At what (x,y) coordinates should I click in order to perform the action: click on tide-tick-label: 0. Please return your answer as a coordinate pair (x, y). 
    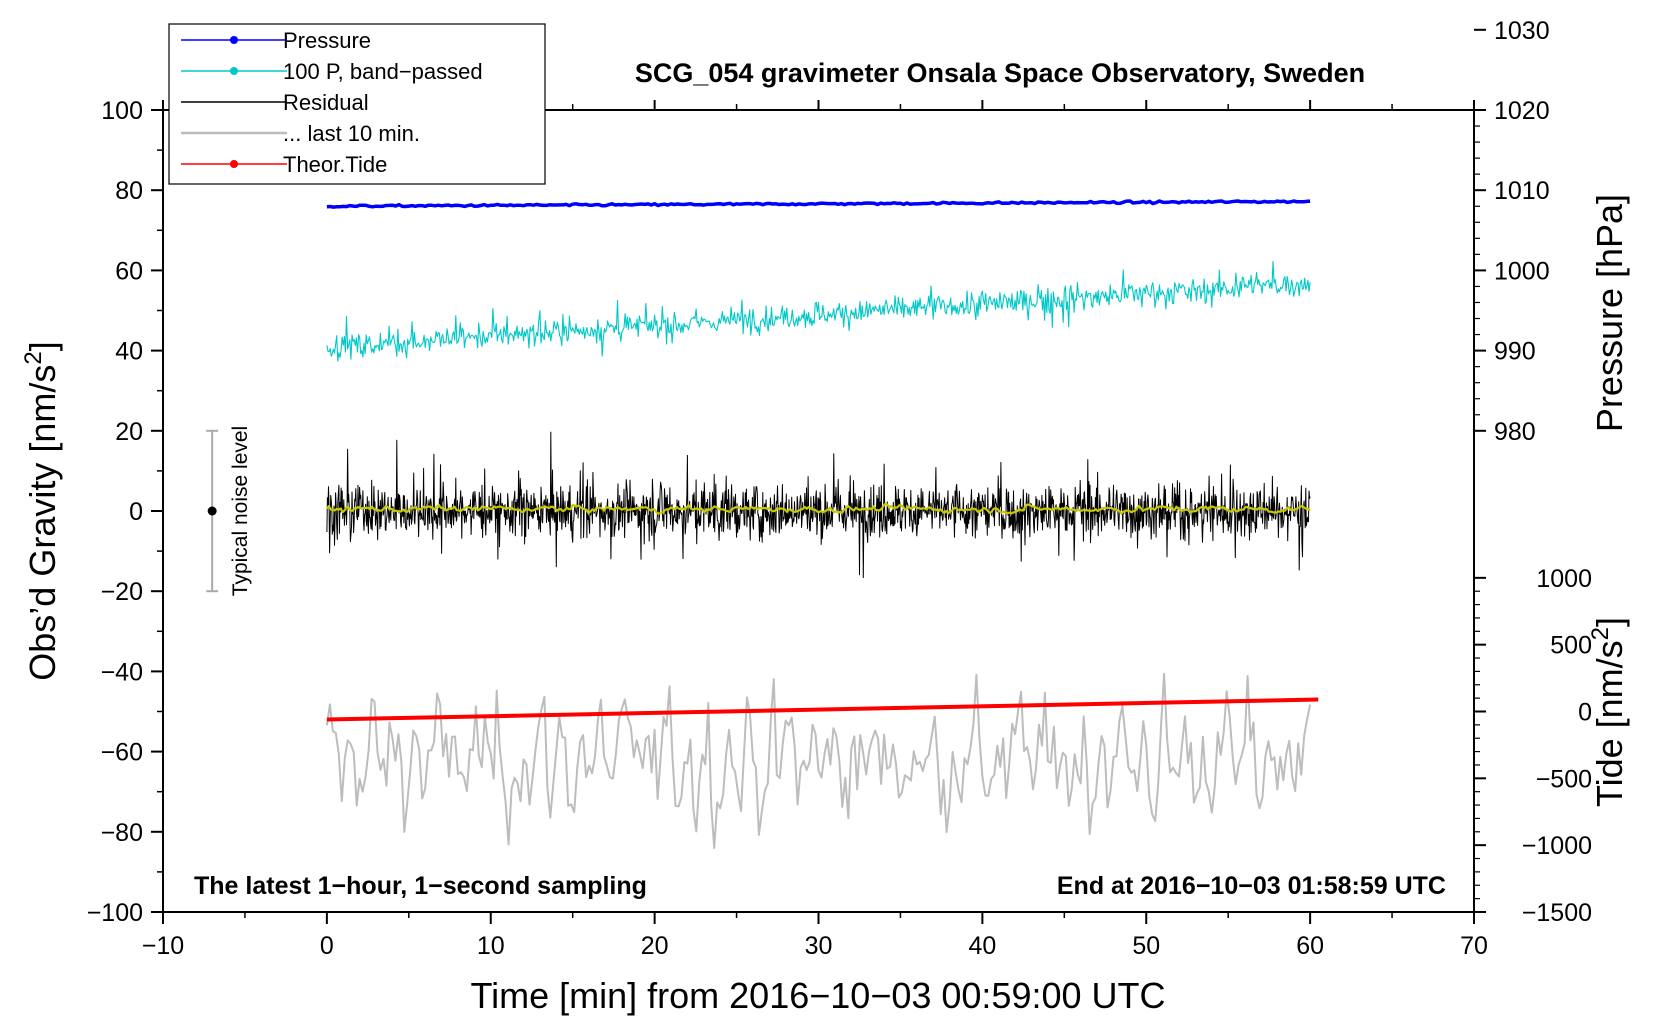
    Looking at the image, I should click on (1585, 713).